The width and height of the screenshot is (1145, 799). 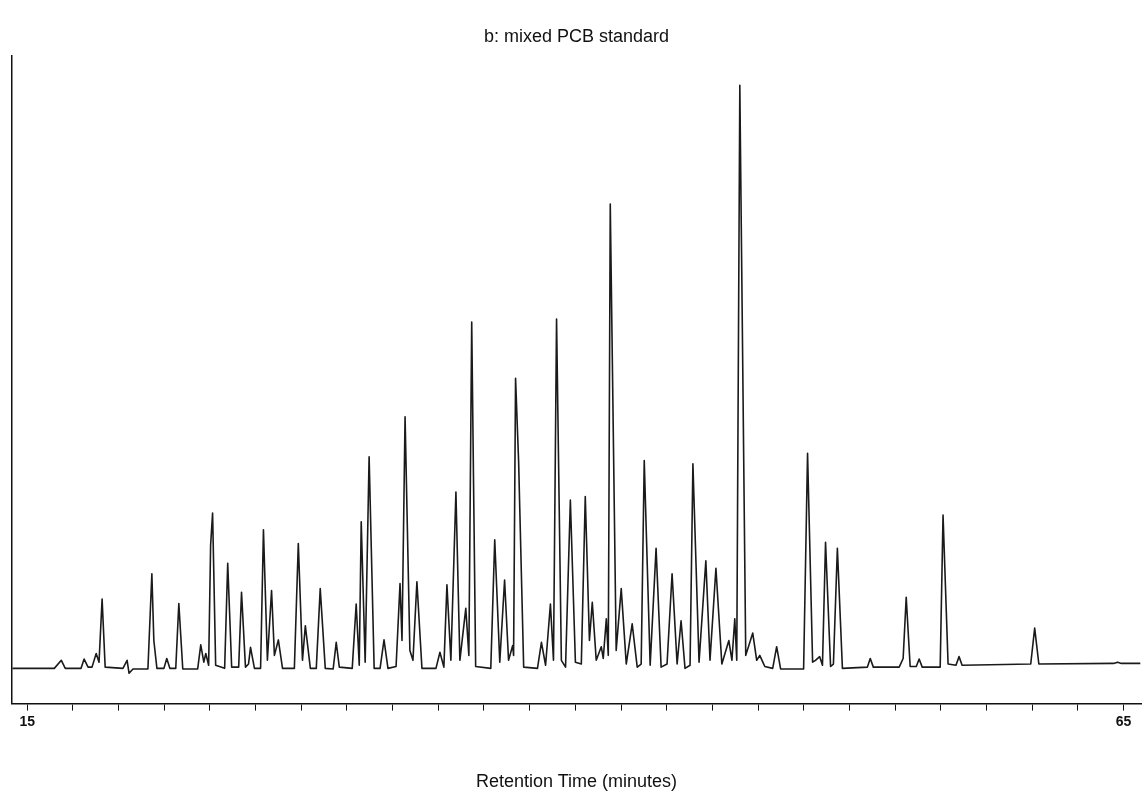 I want to click on x-tick-label: 15, so click(x=27, y=720).